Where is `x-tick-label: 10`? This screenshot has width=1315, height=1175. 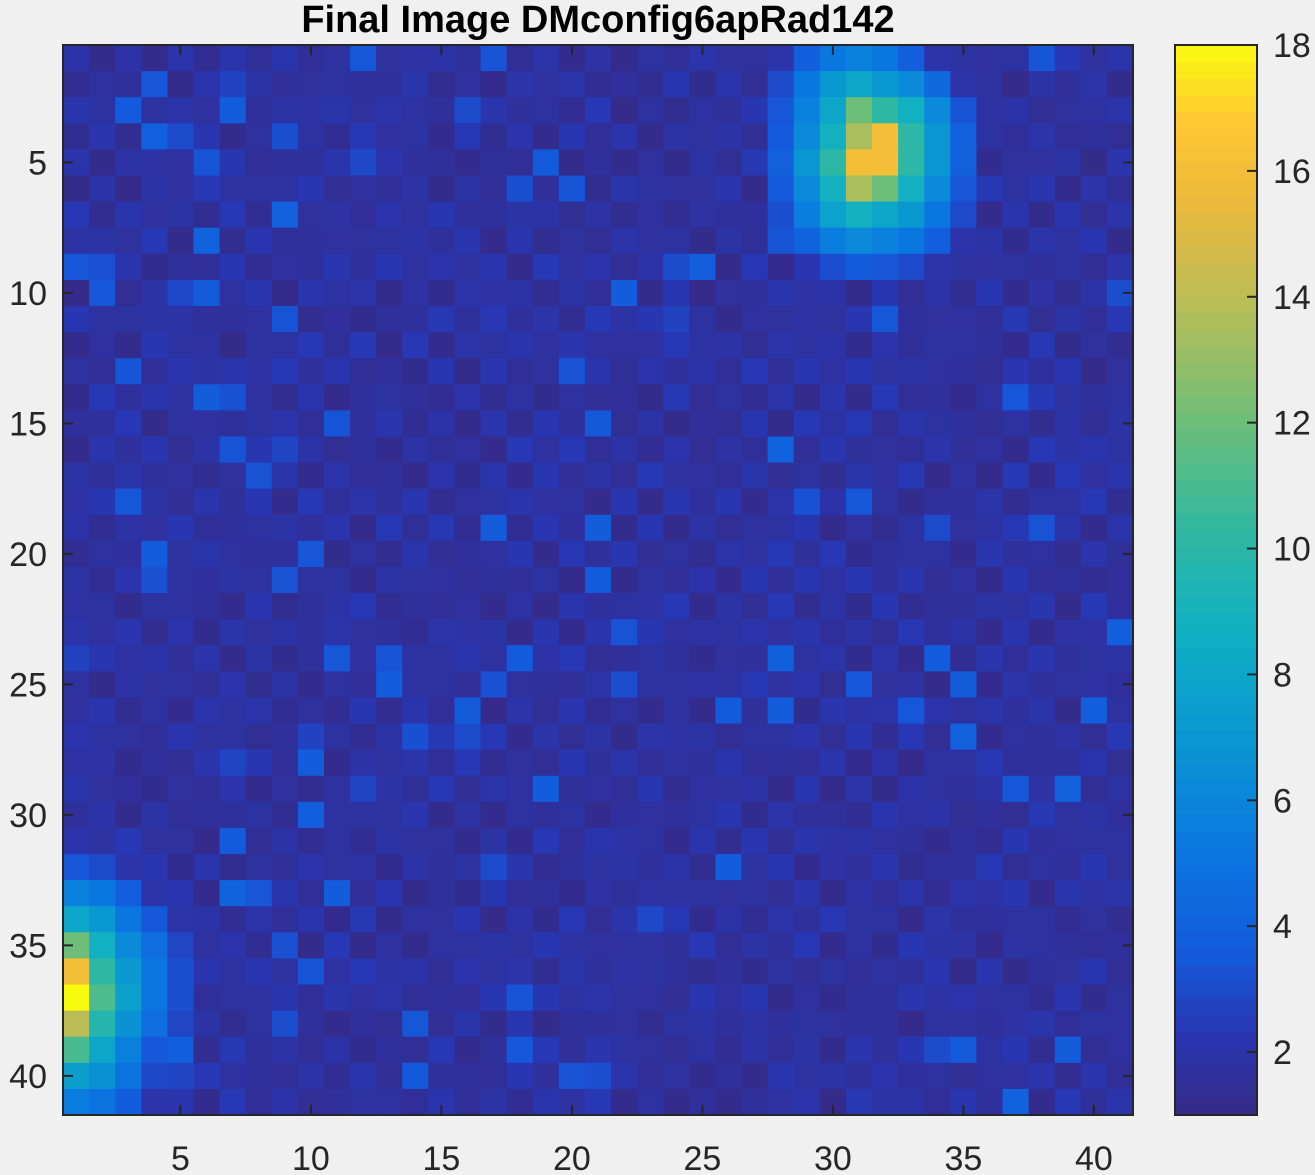 x-tick-label: 10 is located at coordinates (311, 1157).